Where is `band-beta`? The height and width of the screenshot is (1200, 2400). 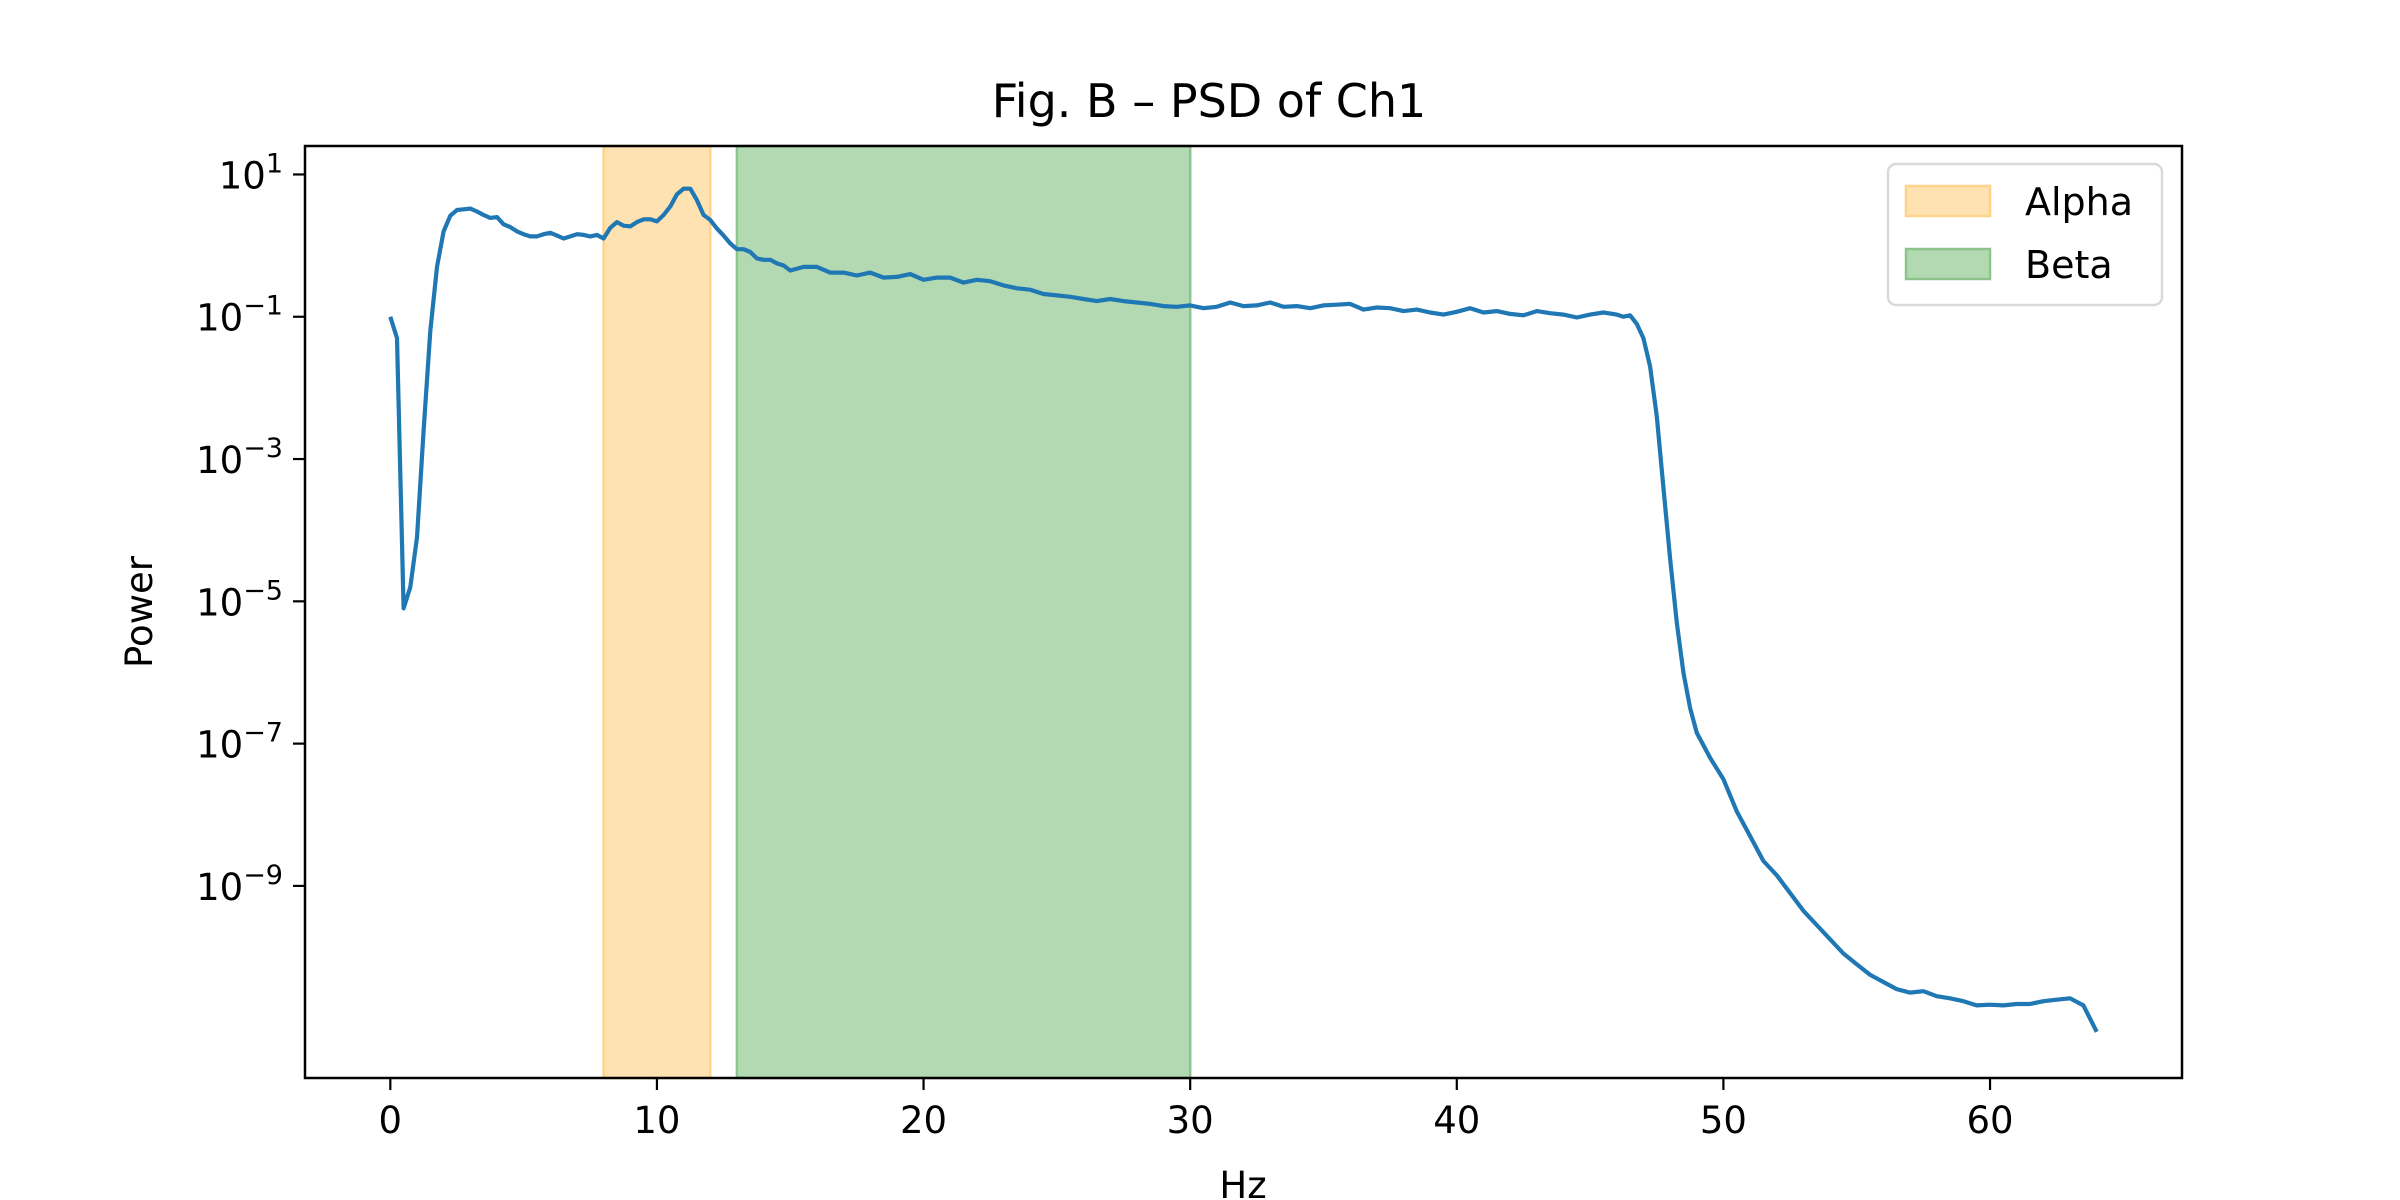 band-beta is located at coordinates (963, 612).